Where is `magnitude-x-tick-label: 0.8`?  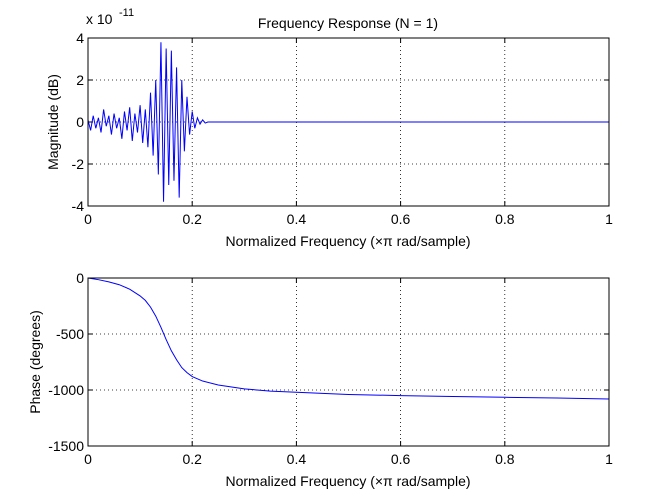 magnitude-x-tick-label: 0.8 is located at coordinates (505, 219).